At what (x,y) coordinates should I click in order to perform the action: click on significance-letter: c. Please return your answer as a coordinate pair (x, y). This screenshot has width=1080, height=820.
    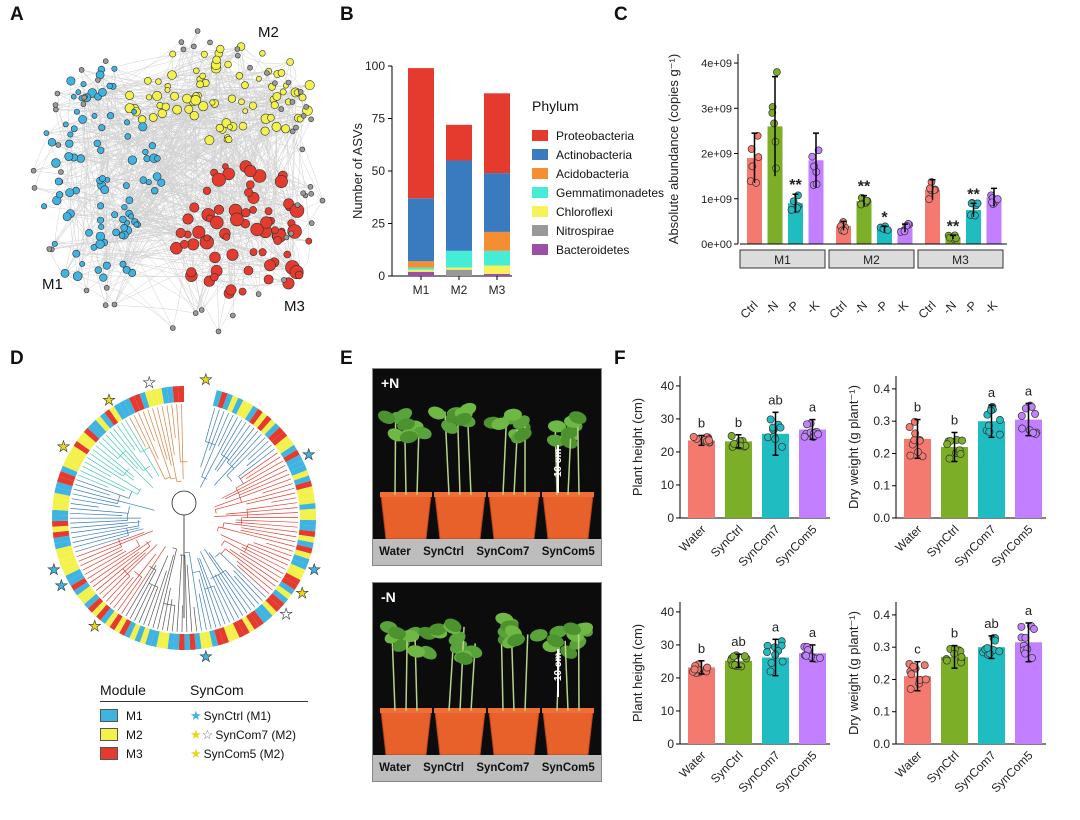
    Looking at the image, I should click on (917, 649).